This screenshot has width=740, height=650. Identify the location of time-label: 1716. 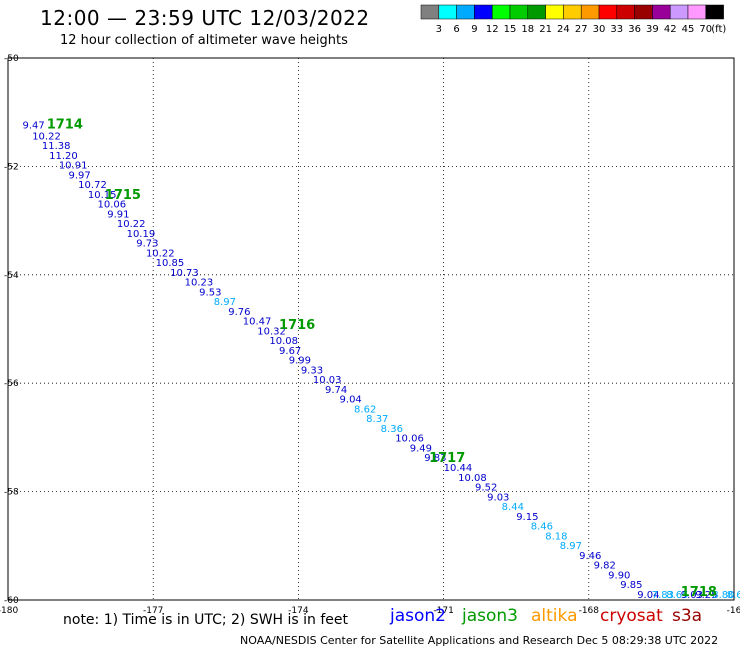
(297, 325).